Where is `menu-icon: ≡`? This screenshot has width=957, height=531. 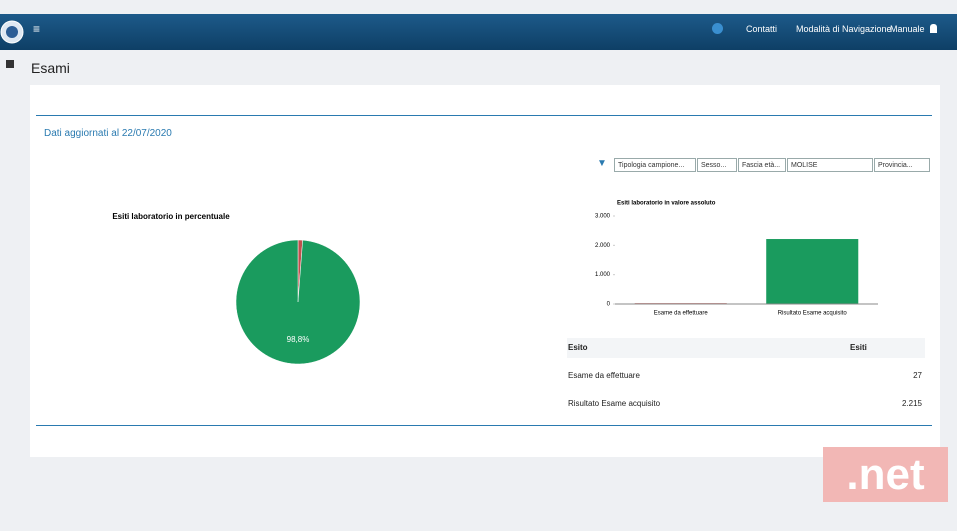
menu-icon: ≡ is located at coordinates (37, 29).